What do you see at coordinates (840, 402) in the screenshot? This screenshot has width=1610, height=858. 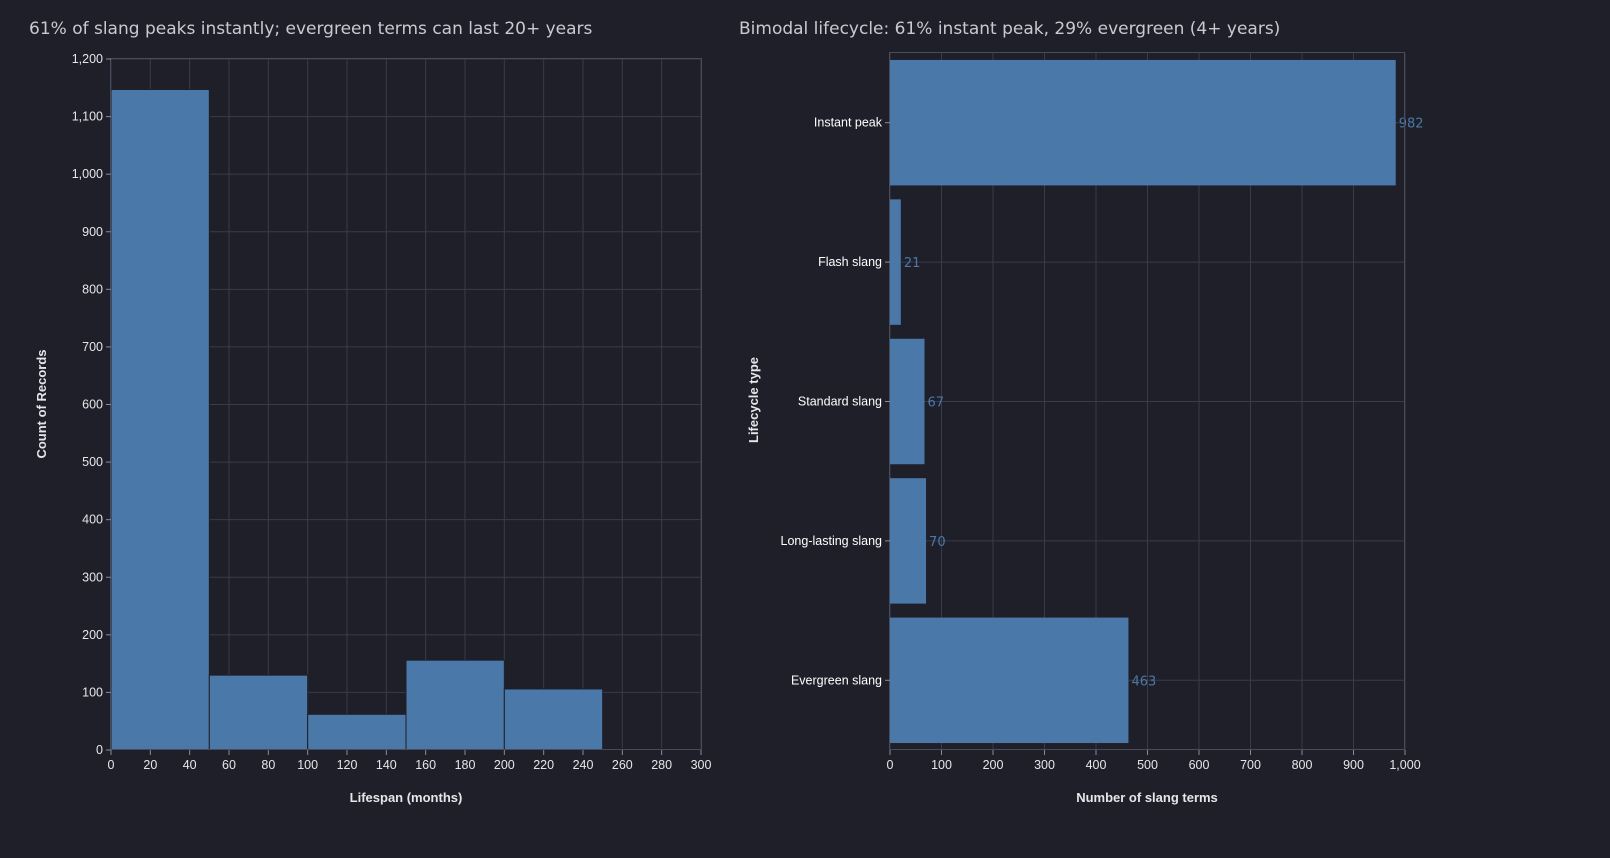 I see `lifecycle-category-label: Standard slang` at bounding box center [840, 402].